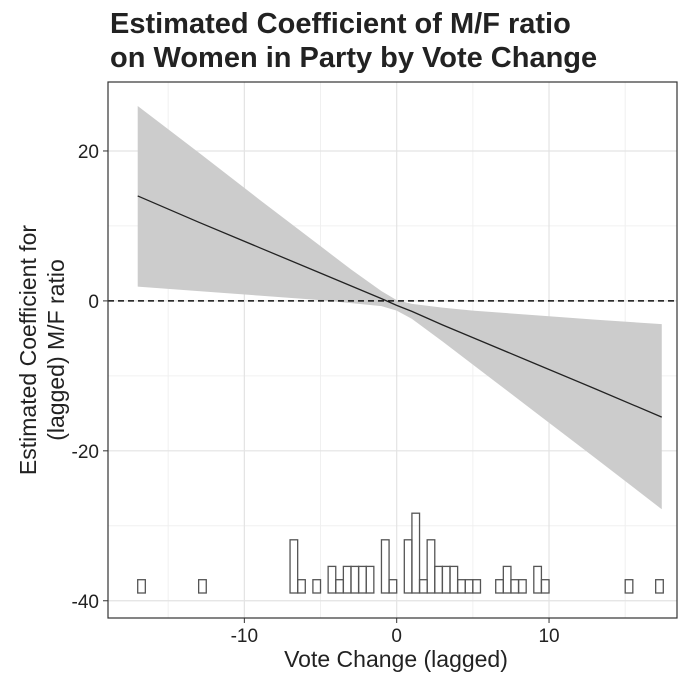  I want to click on y-tick-label: -20, so click(85, 452).